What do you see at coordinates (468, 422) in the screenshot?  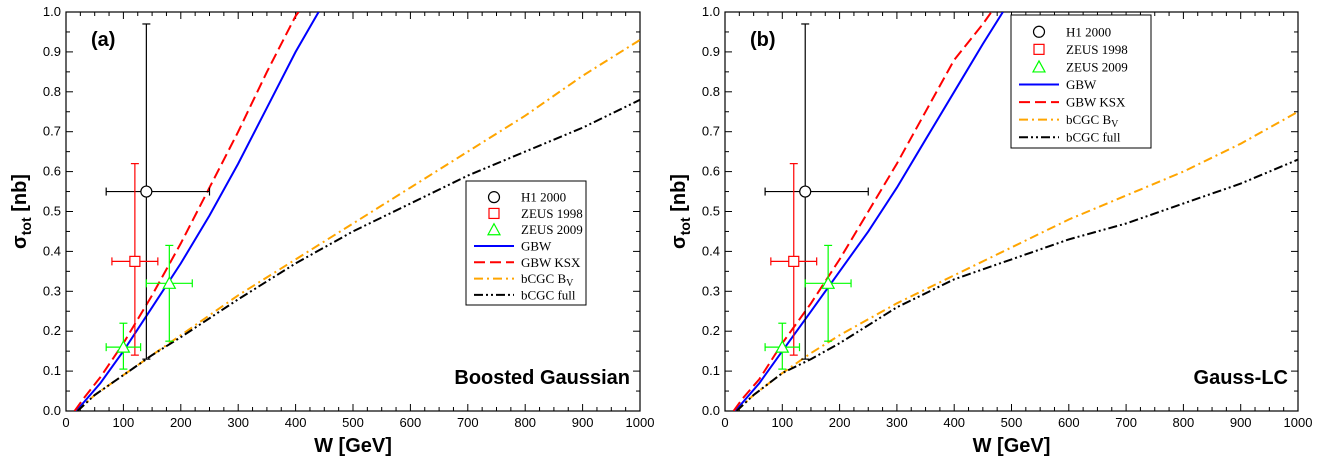 I see `x-tick-label: 700` at bounding box center [468, 422].